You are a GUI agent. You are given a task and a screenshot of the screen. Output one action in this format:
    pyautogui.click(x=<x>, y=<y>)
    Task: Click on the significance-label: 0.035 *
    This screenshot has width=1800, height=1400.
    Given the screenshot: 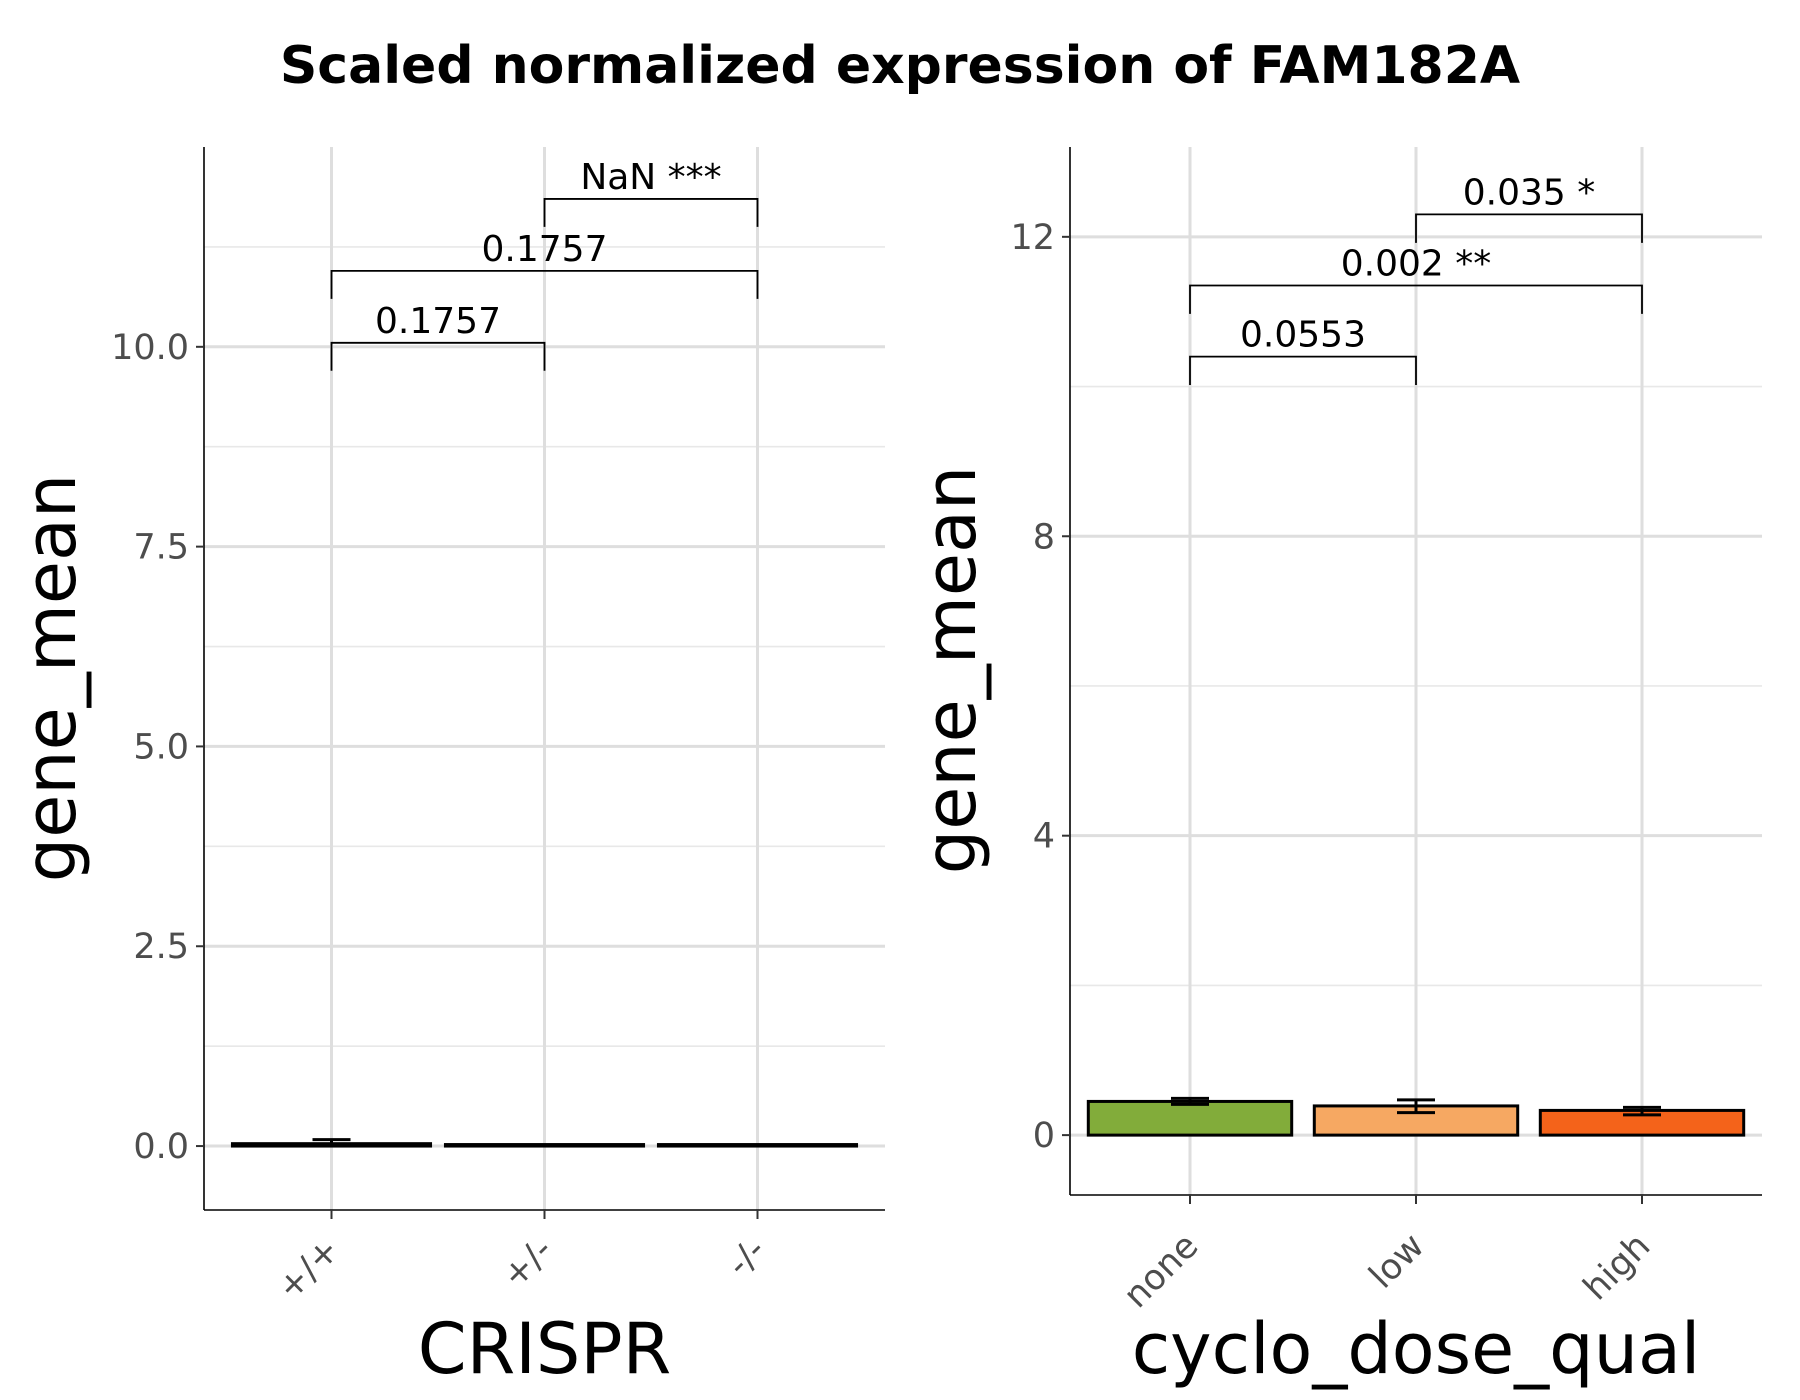 What is the action you would take?
    pyautogui.click(x=1529, y=192)
    